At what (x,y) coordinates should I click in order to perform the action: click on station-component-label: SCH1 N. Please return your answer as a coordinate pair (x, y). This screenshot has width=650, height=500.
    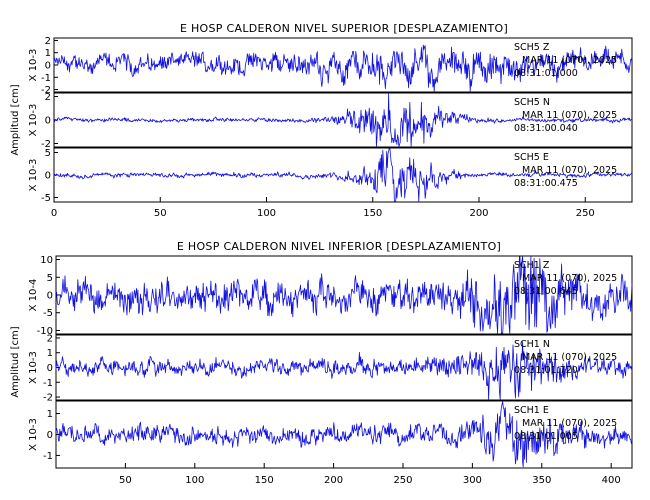
    Looking at the image, I should click on (532, 344).